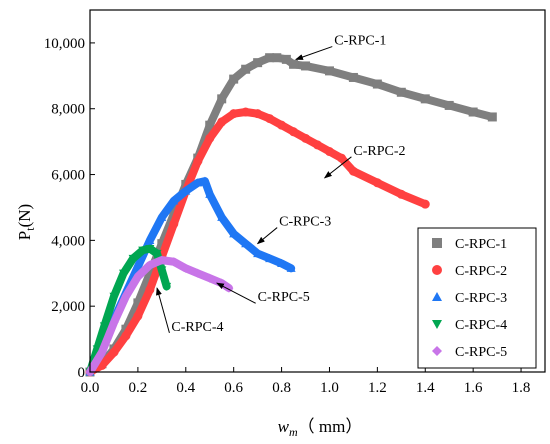 The image size is (550, 444). I want to click on x-tick-label: 1.0, so click(329, 388).